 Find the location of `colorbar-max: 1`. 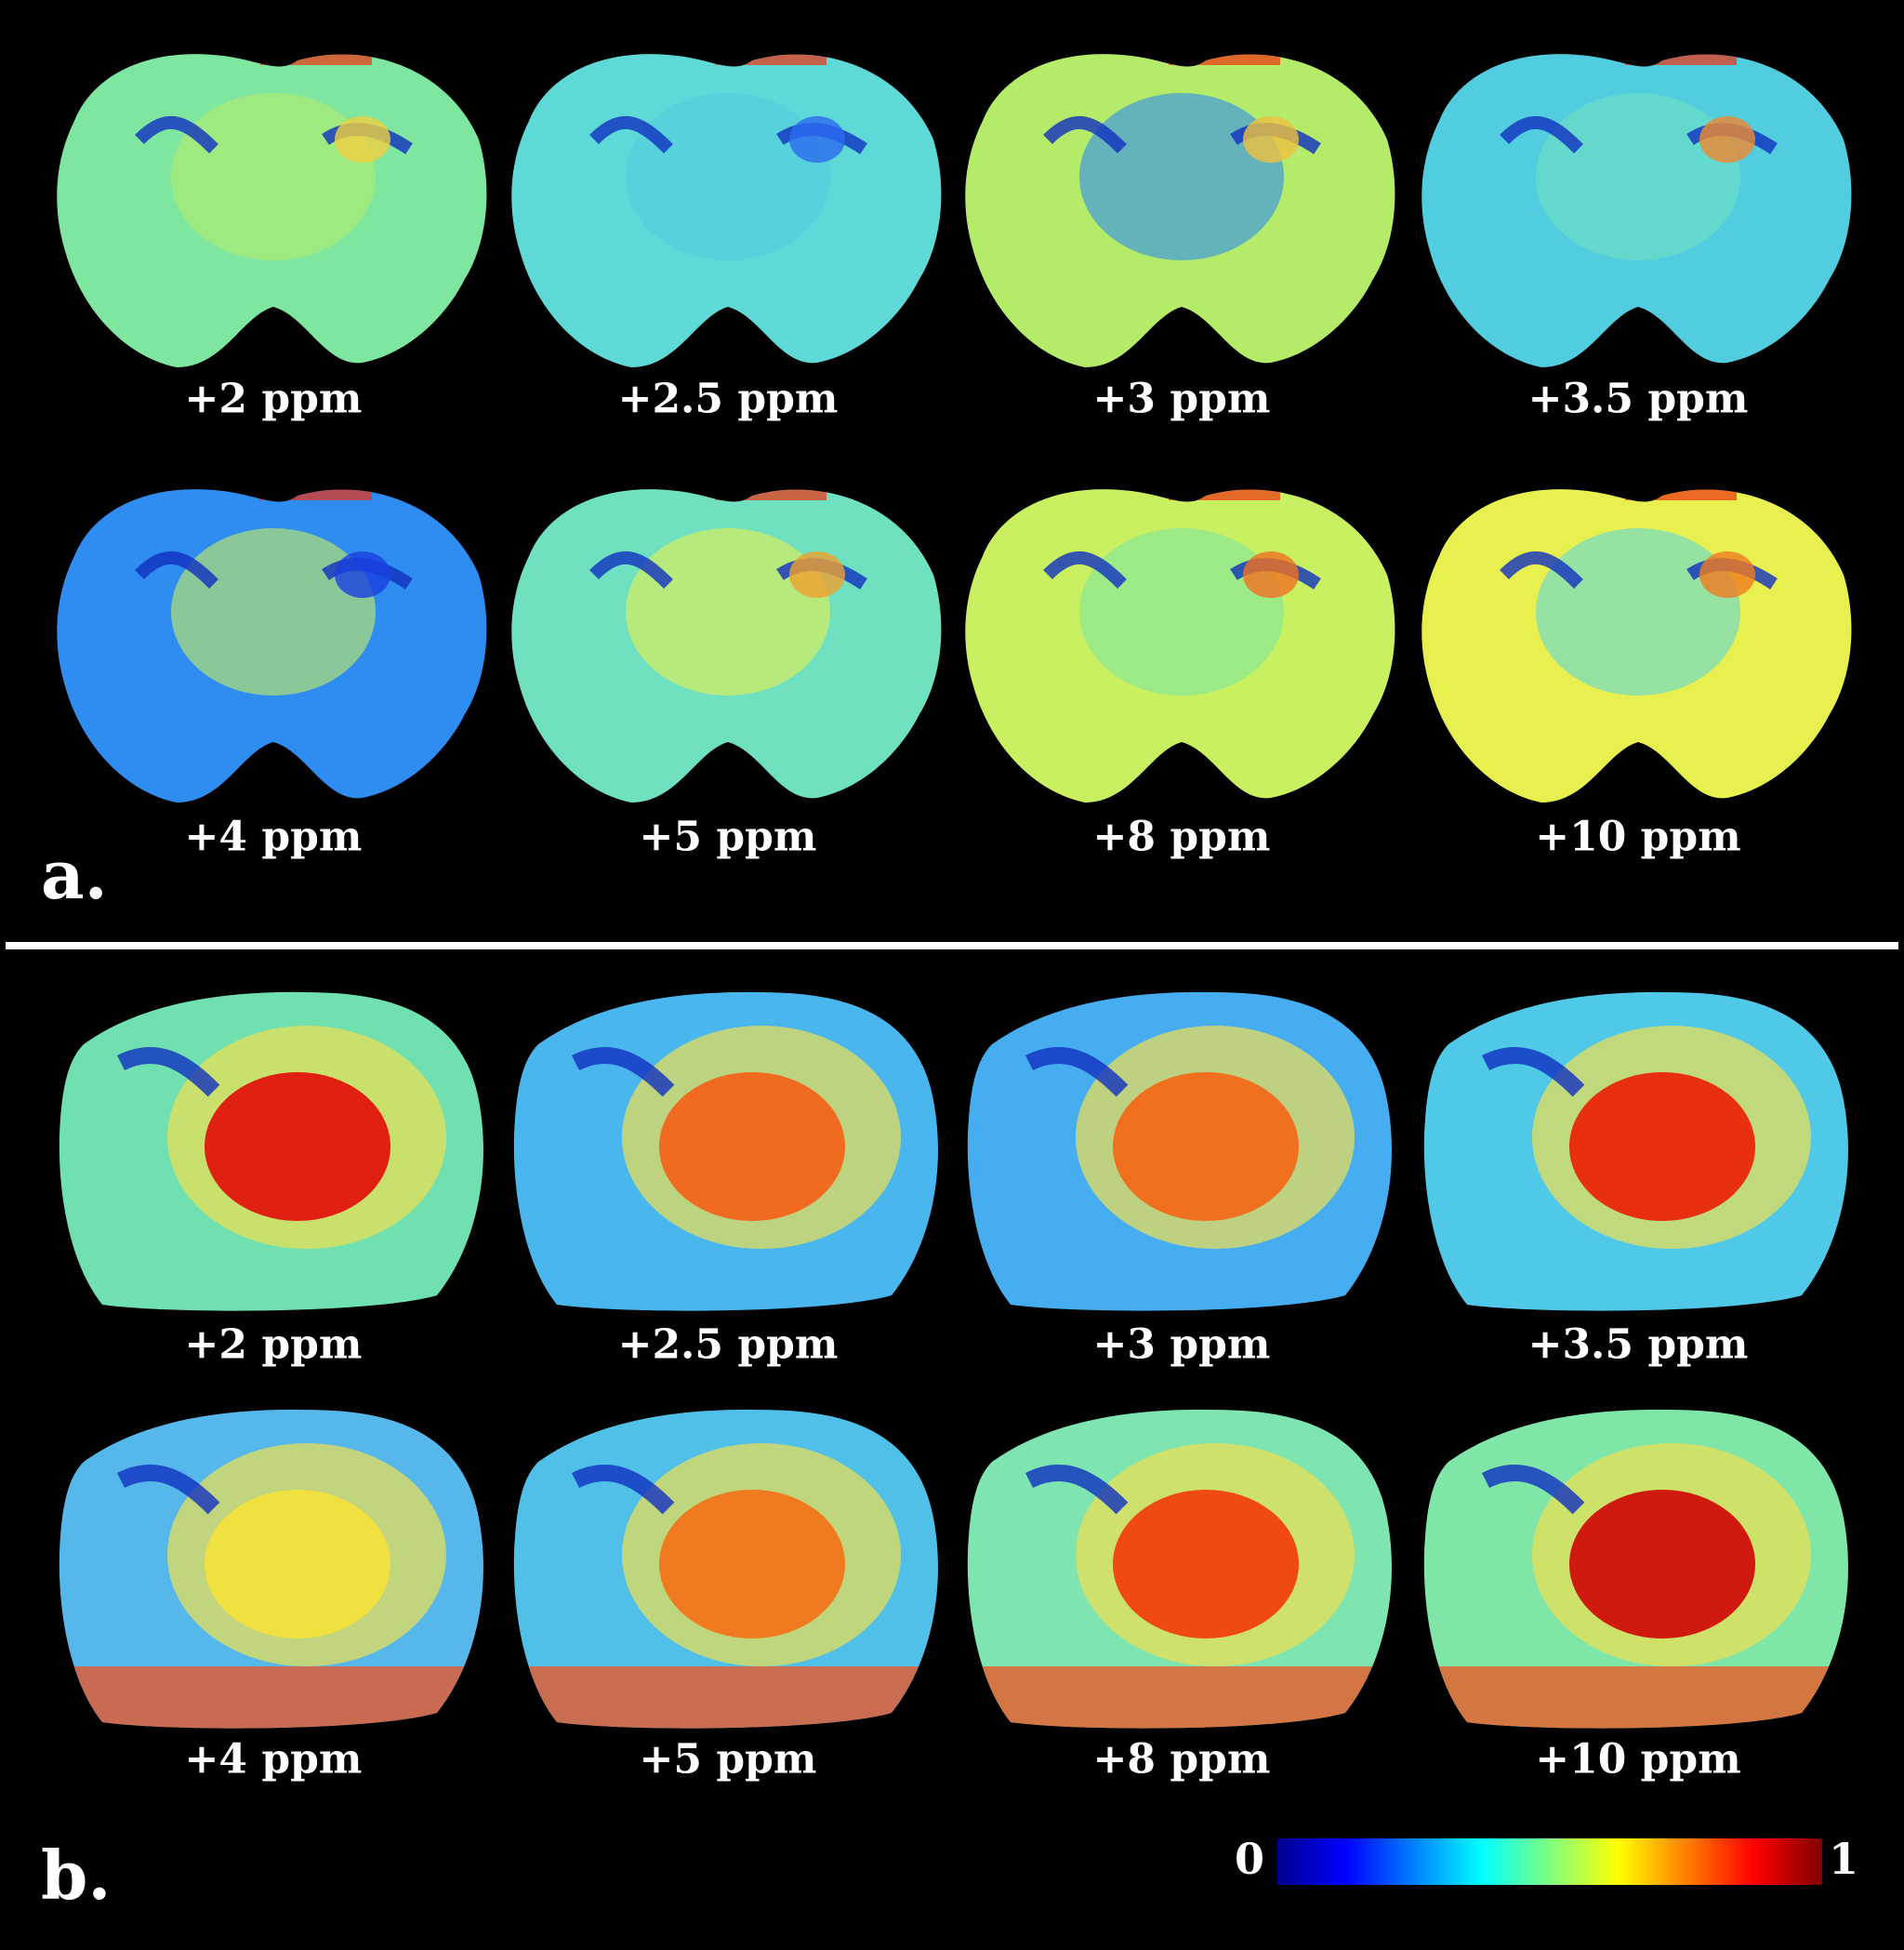

colorbar-max: 1 is located at coordinates (1843, 1859).